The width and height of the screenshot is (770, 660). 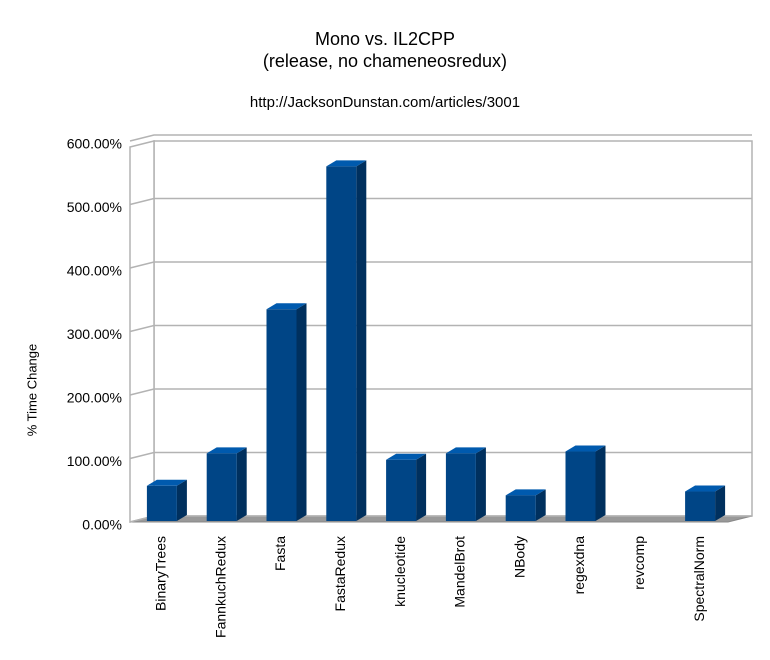 What do you see at coordinates (31, 390) in the screenshot?
I see `y-axis-label: % Time Change` at bounding box center [31, 390].